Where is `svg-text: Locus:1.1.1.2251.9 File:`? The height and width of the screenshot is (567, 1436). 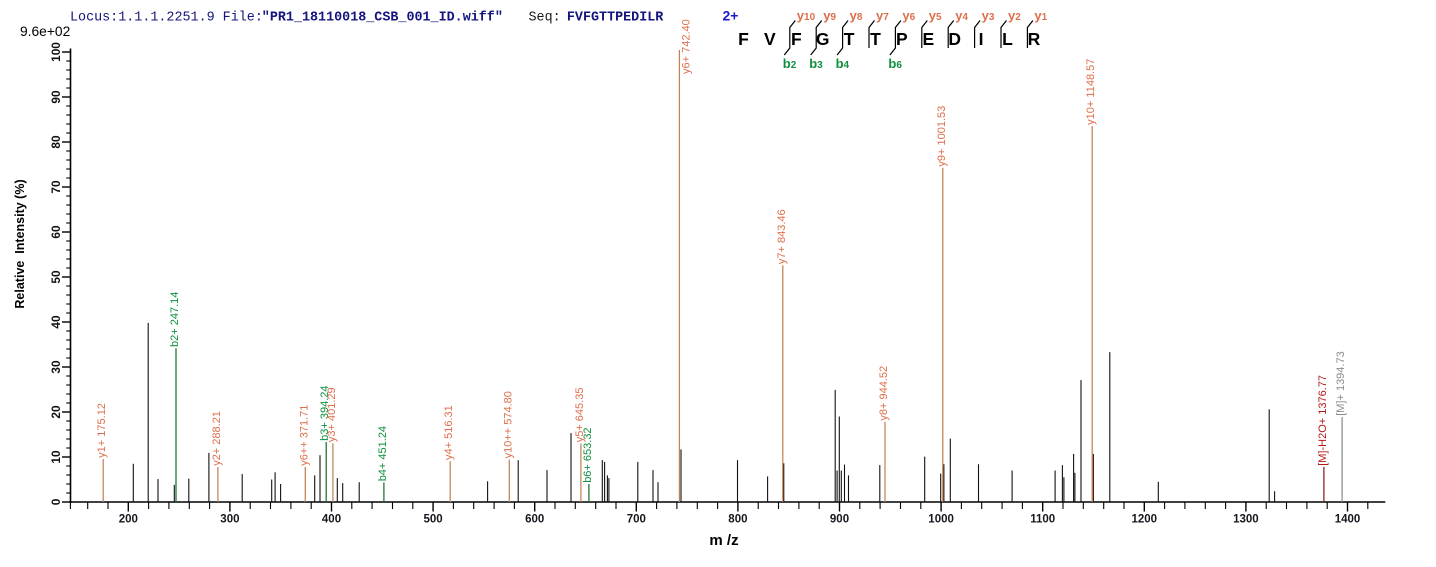 svg-text: Locus:1.1.1.2251.9 File: is located at coordinates (166, 17).